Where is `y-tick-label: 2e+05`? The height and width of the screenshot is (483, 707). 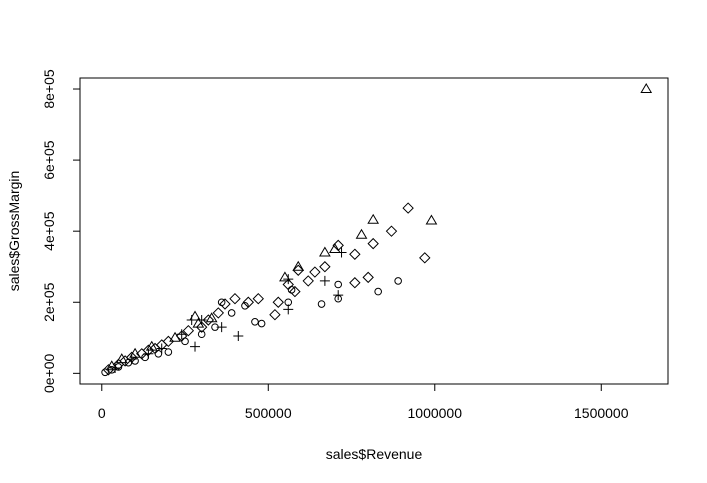
y-tick-label: 2e+05 is located at coordinates (49, 302).